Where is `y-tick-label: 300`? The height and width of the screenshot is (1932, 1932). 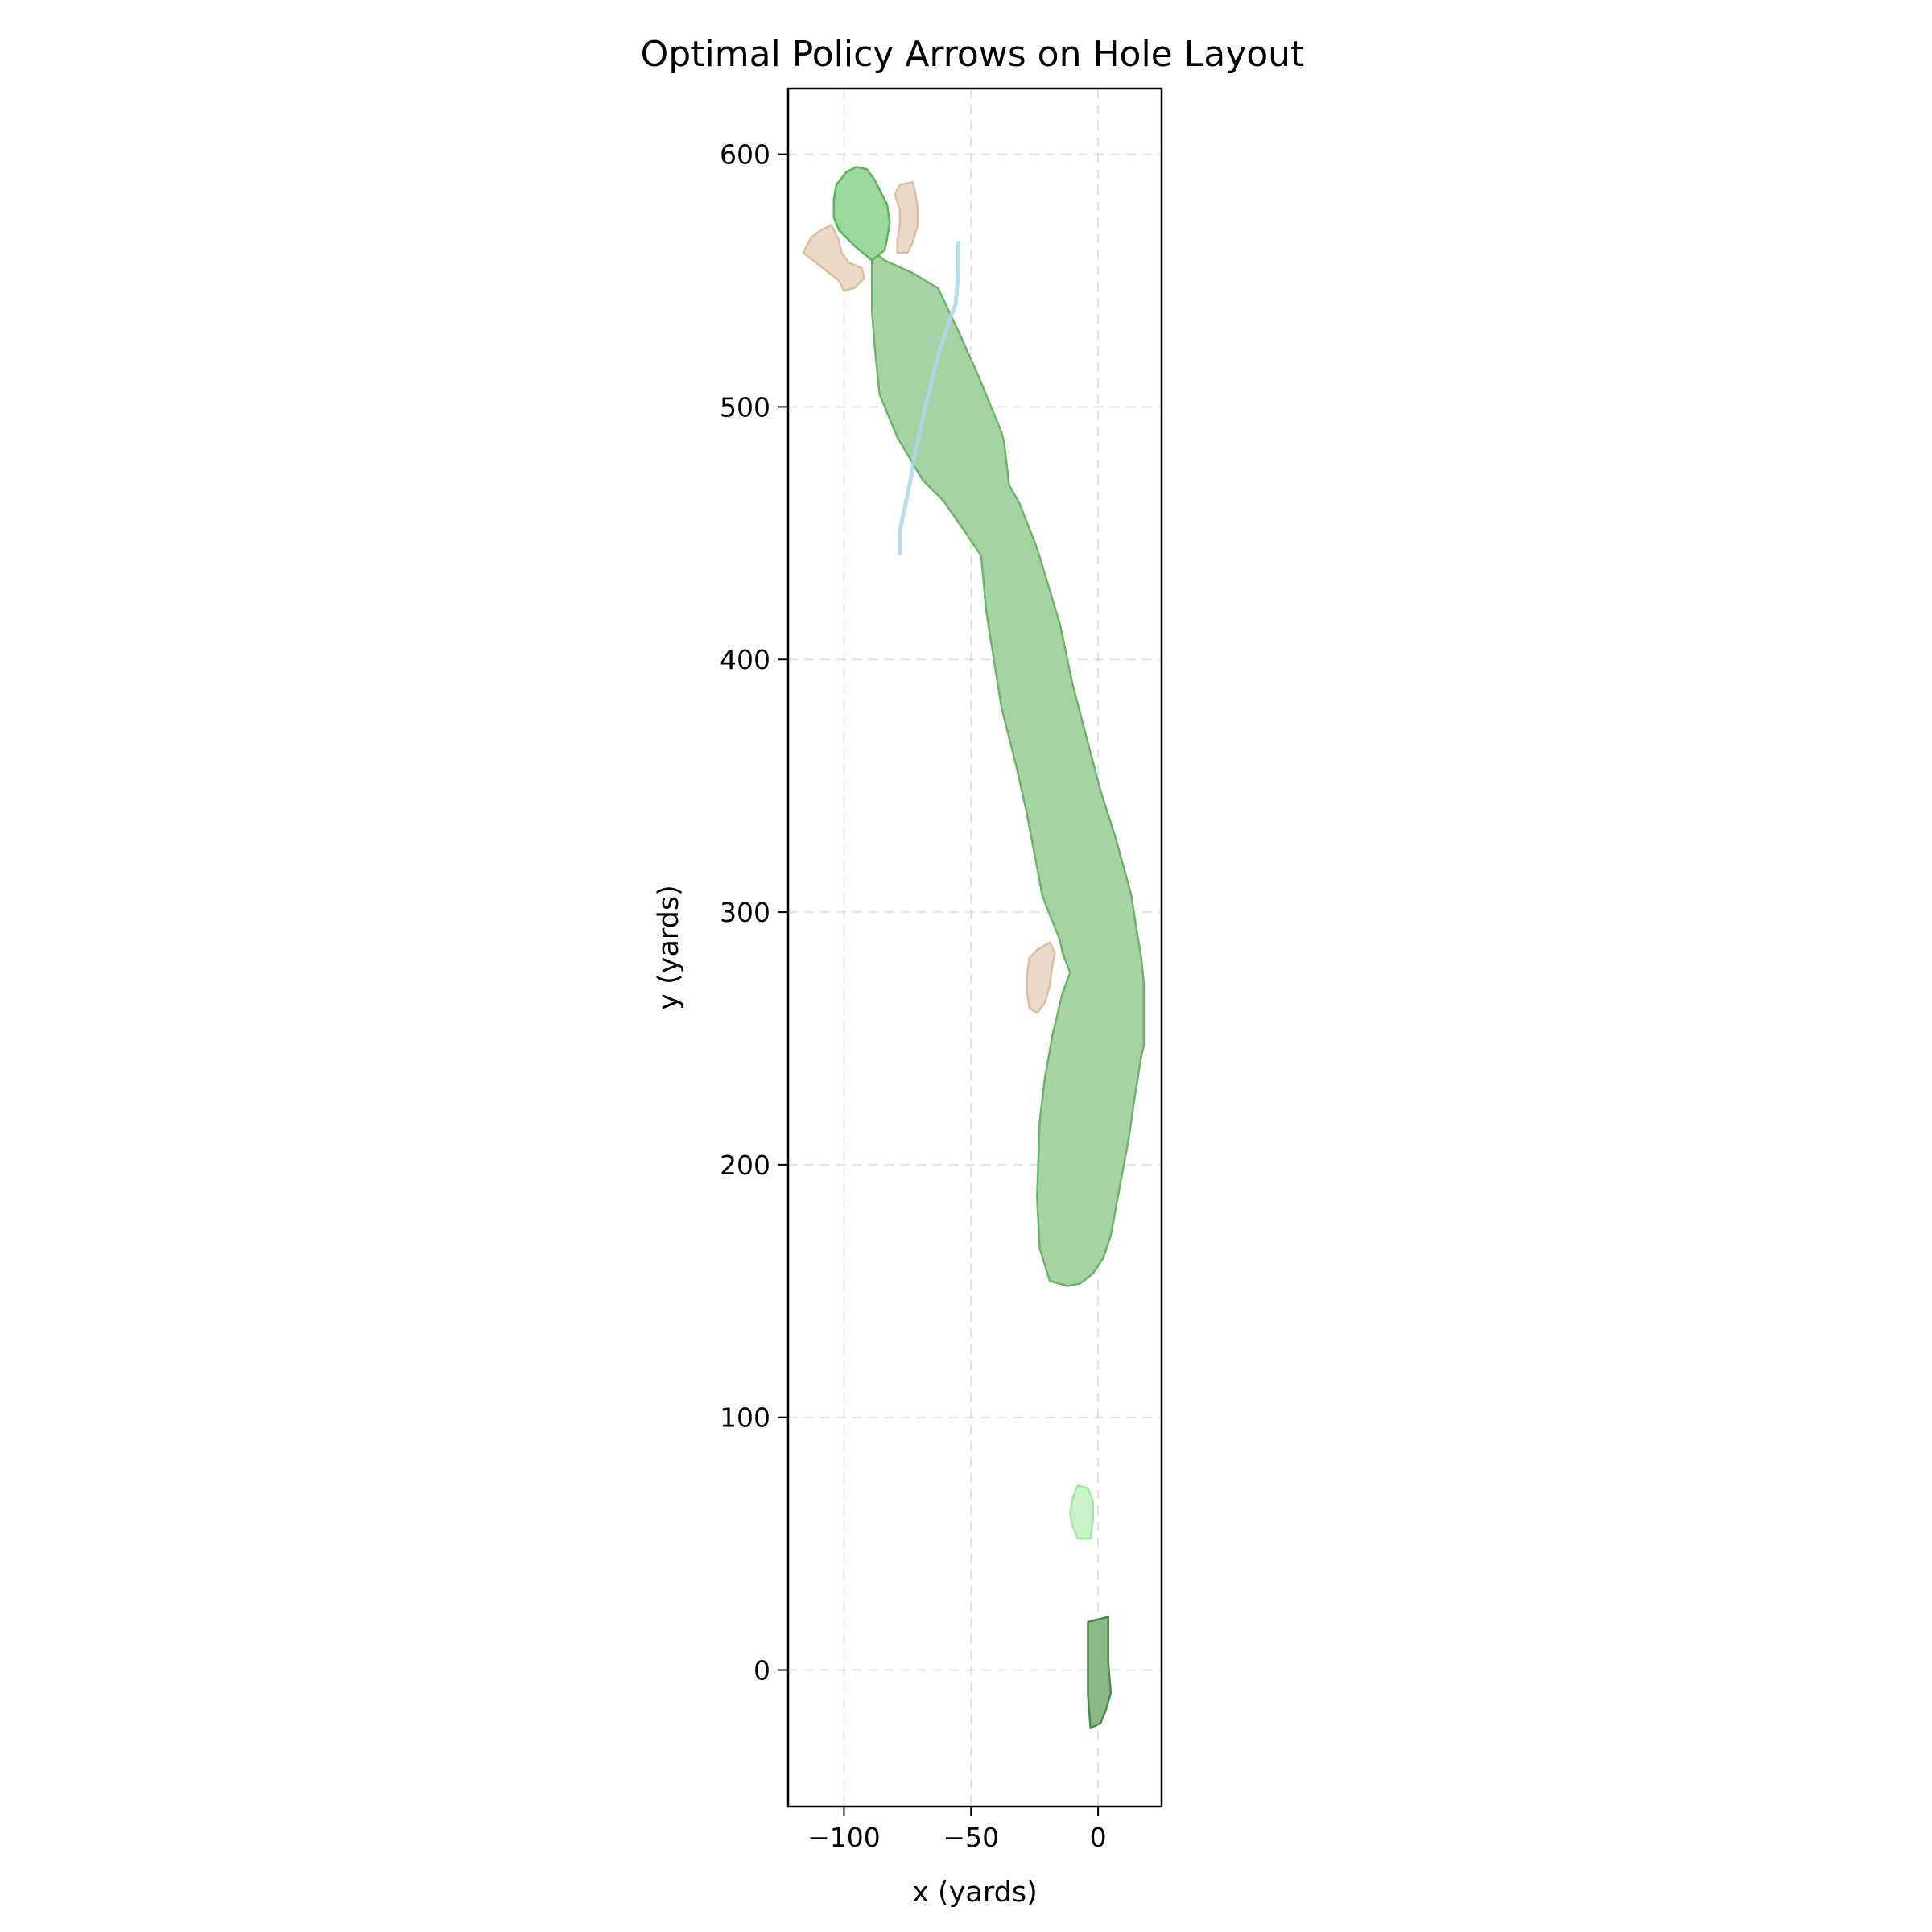
y-tick-label: 300 is located at coordinates (745, 912).